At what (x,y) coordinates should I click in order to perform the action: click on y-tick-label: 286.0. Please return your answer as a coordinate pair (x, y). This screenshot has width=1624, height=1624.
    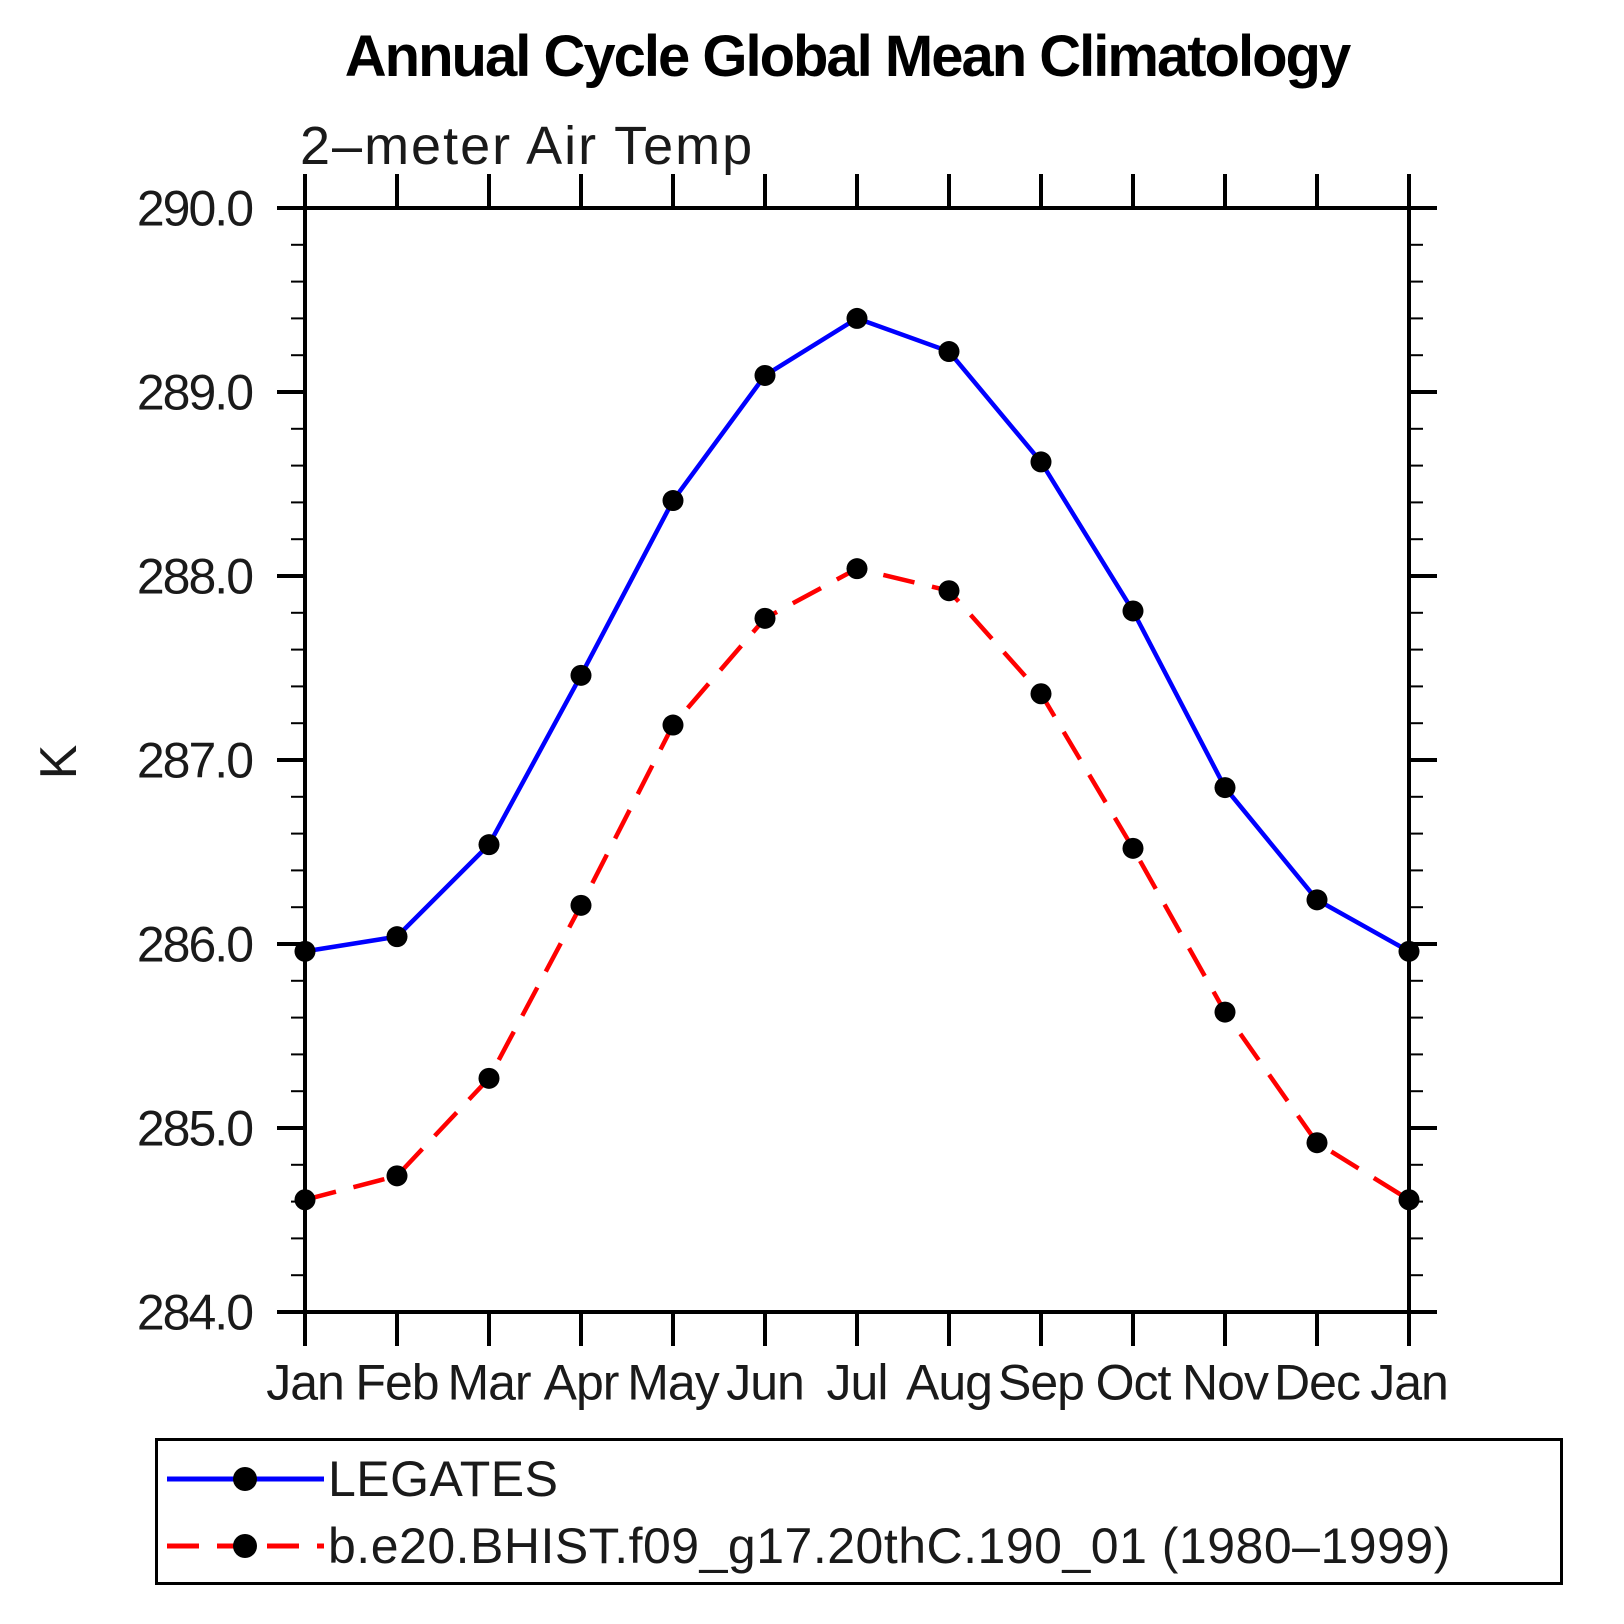
    Looking at the image, I should click on (194, 945).